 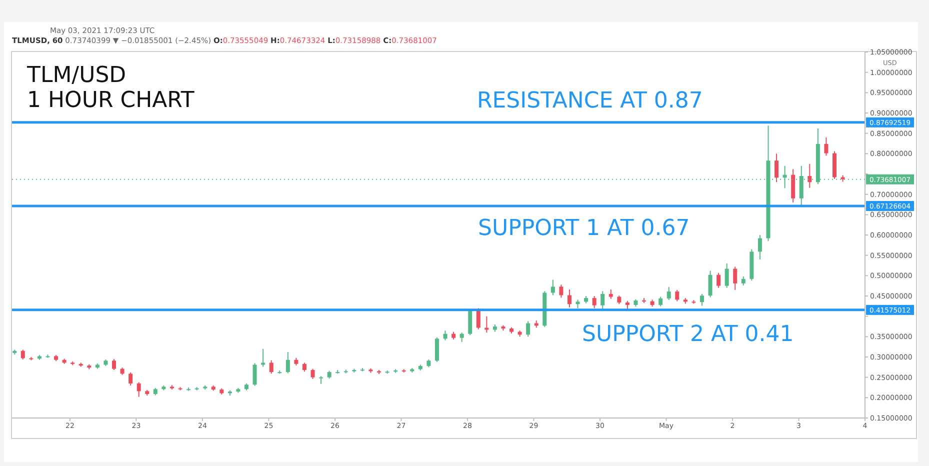 I want to click on text: TLM/USD, so click(x=76, y=75).